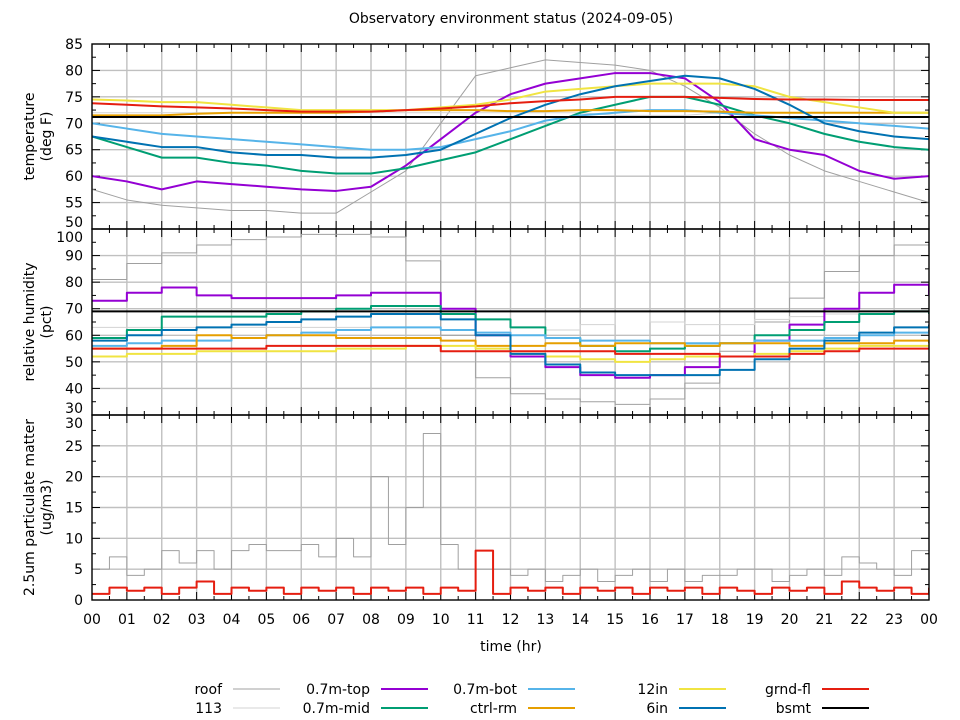  I want to click on y-tick-label: 65, so click(74, 151).